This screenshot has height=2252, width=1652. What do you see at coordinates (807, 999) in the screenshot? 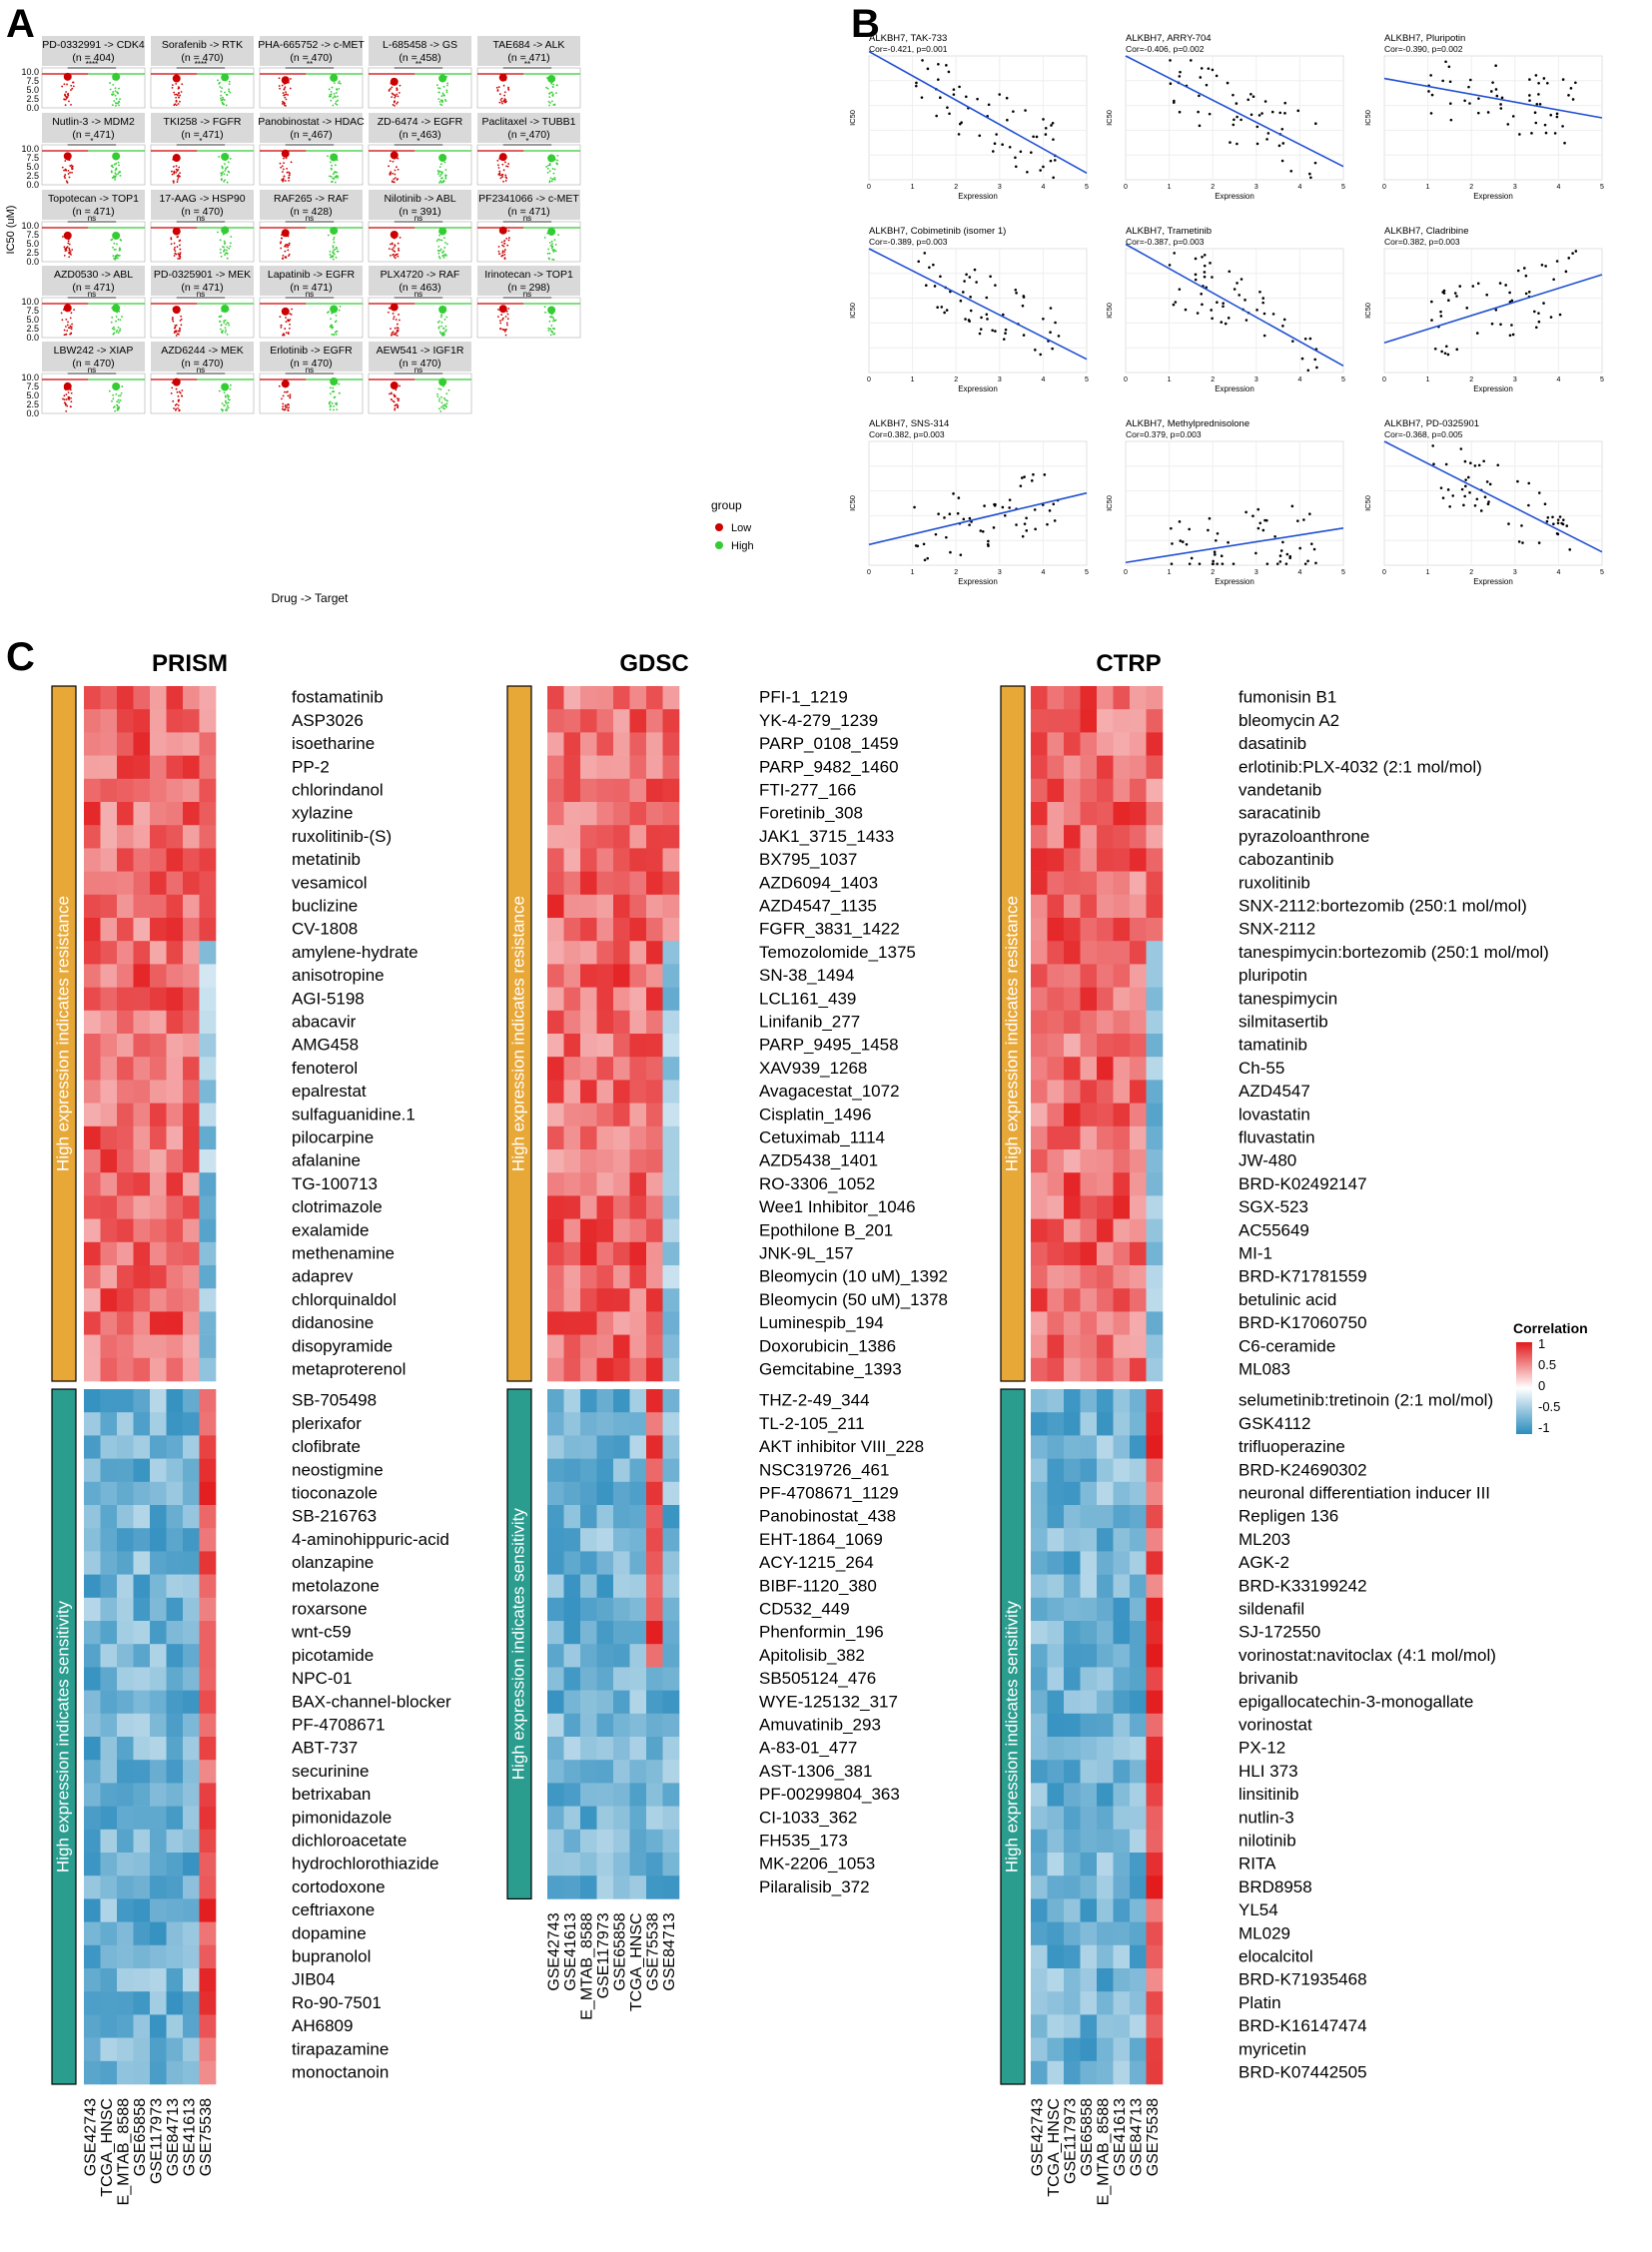
I see `row-label: LCL161_439` at bounding box center [807, 999].